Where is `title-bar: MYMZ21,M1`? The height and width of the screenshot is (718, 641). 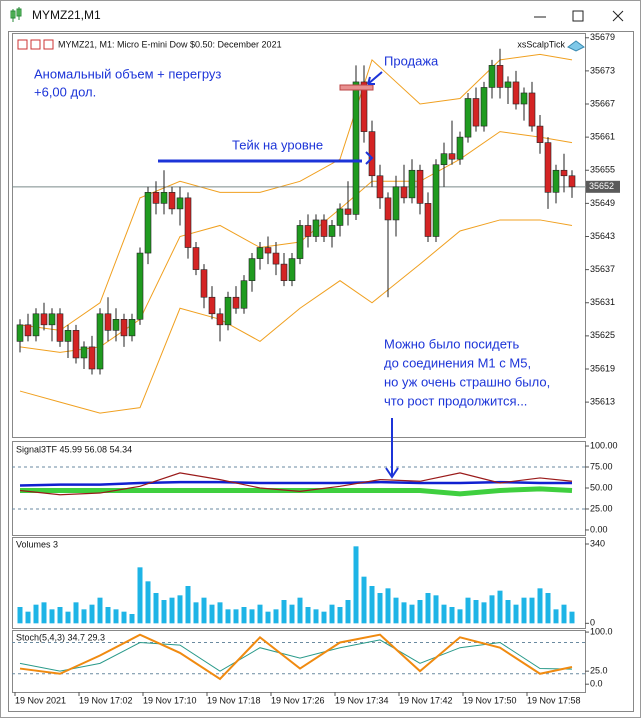 title-bar: MYMZ21,M1 is located at coordinates (317, 14).